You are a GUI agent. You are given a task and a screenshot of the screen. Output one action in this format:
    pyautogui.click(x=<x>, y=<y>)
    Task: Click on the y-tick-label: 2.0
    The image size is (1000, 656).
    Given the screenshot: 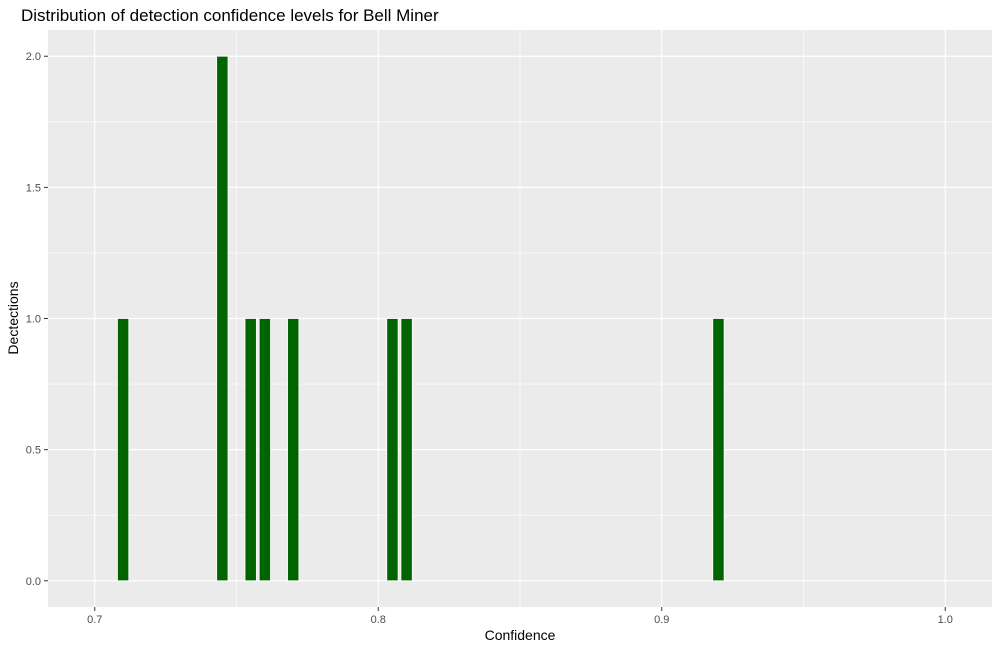 What is the action you would take?
    pyautogui.click(x=33, y=57)
    